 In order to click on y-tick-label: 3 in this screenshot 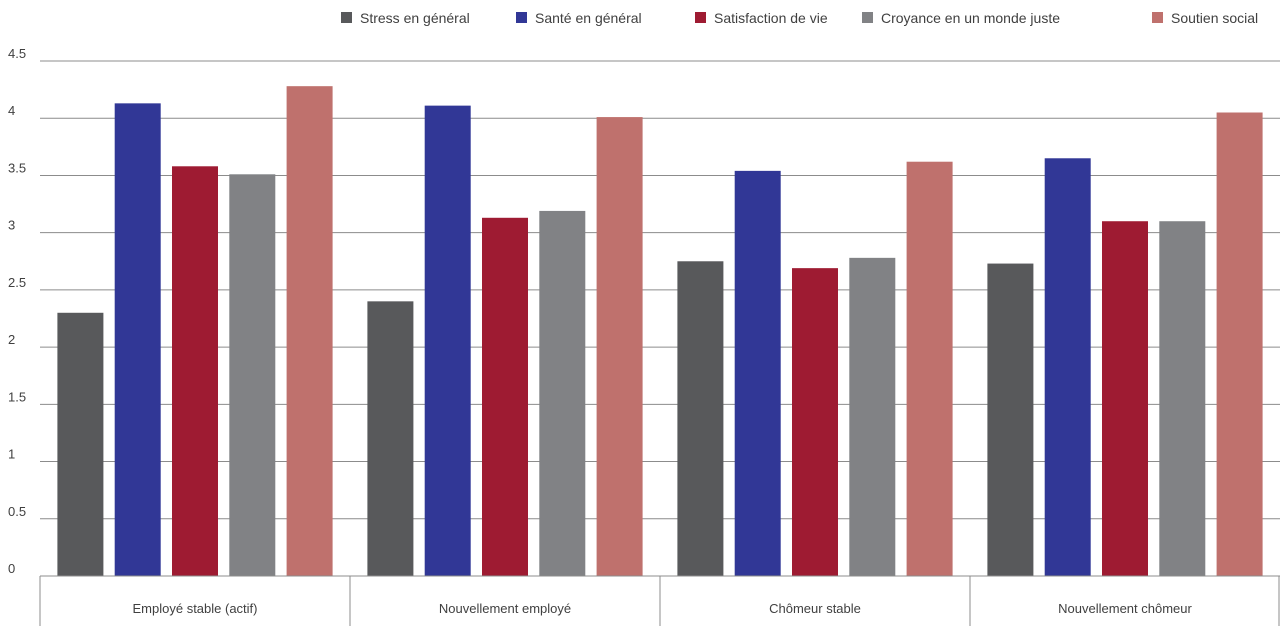, I will do `click(11, 225)`.